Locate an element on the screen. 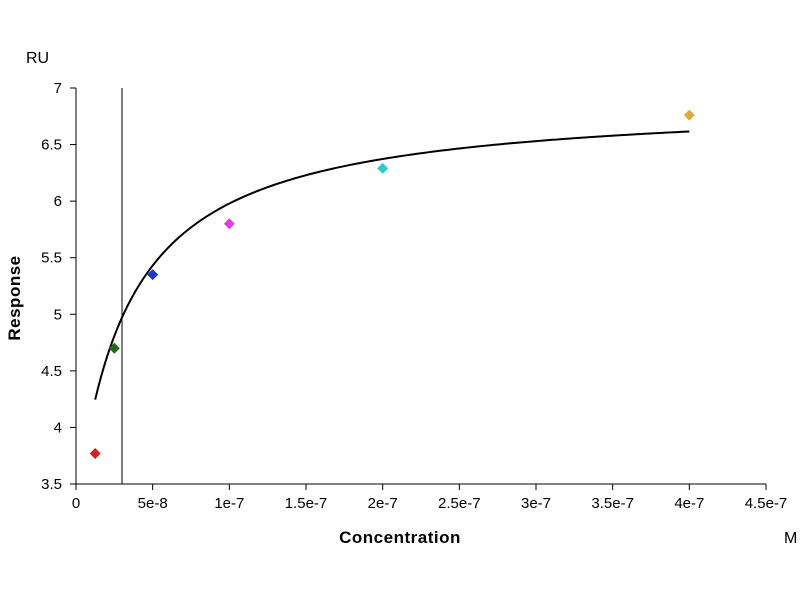 This screenshot has height=600, width=800. x-tick-label: 1e-7 is located at coordinates (229, 503).